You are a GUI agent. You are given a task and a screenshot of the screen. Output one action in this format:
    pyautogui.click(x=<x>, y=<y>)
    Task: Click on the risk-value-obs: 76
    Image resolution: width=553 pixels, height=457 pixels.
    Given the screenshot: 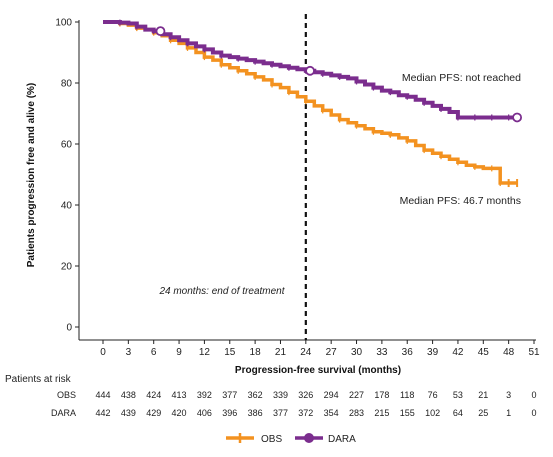 What is the action you would take?
    pyautogui.click(x=433, y=395)
    